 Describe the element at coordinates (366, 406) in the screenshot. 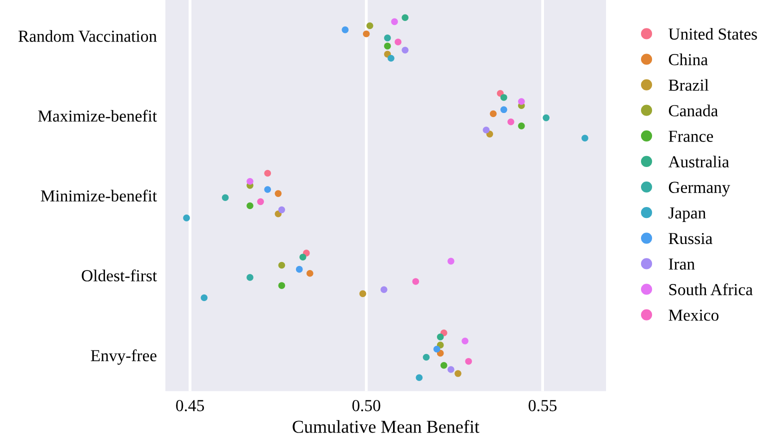

I see `x-tick-label: 0.50` at that location.